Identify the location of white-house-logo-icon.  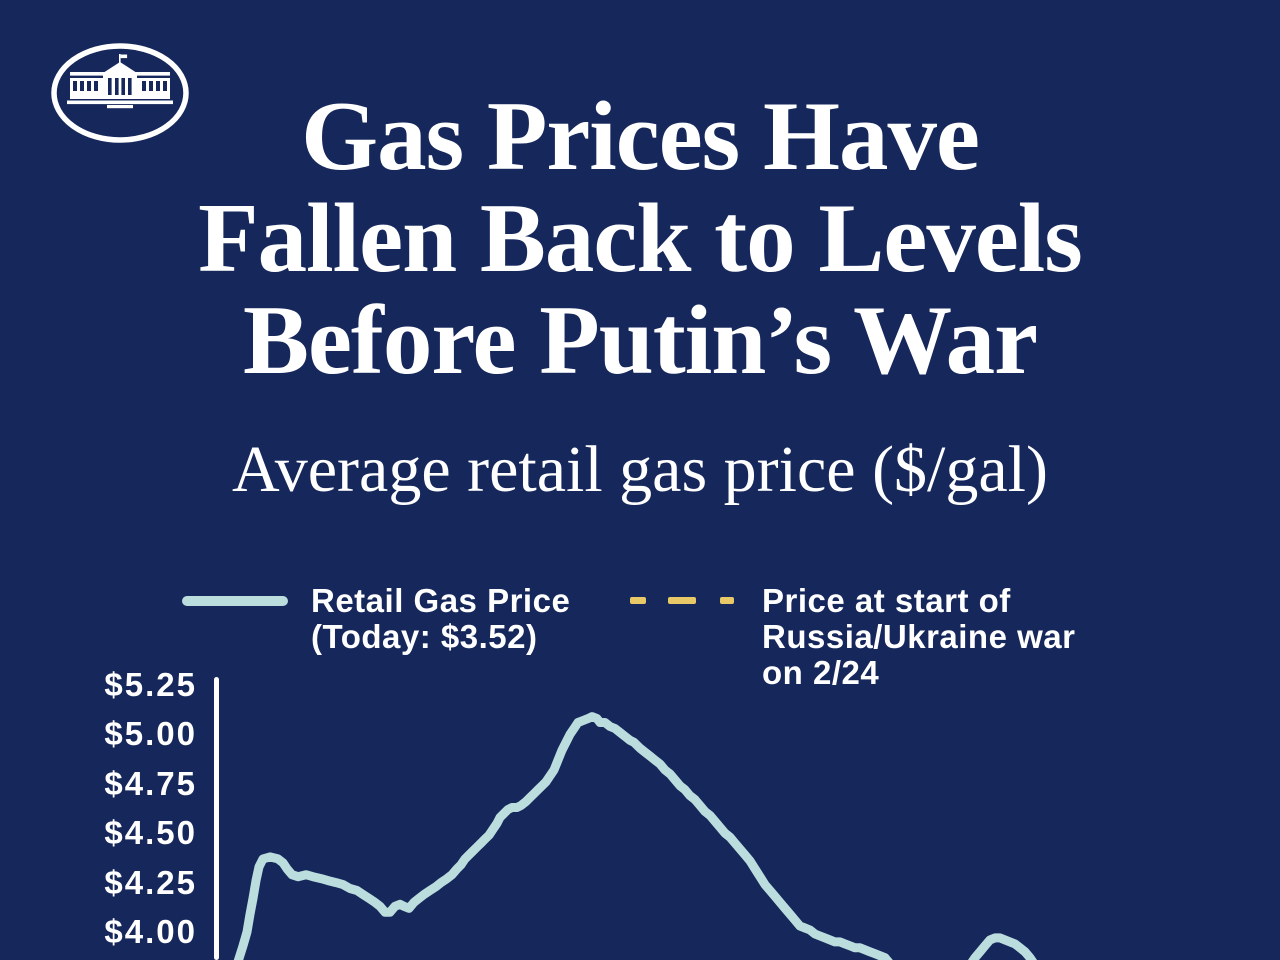
(120, 93).